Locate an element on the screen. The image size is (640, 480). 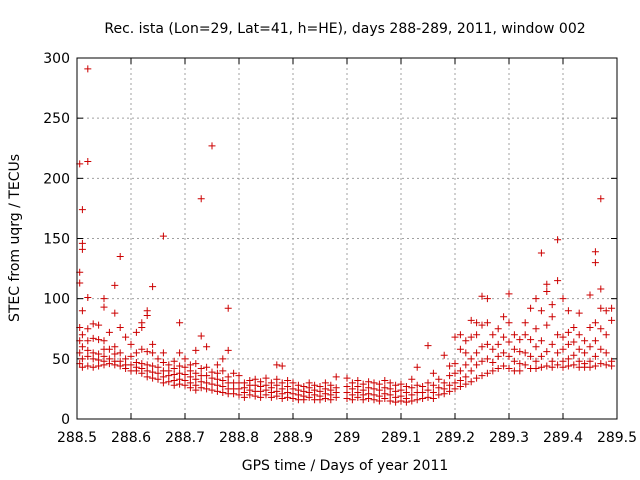
x-tick-label: 288.5 is located at coordinates (77, 438).